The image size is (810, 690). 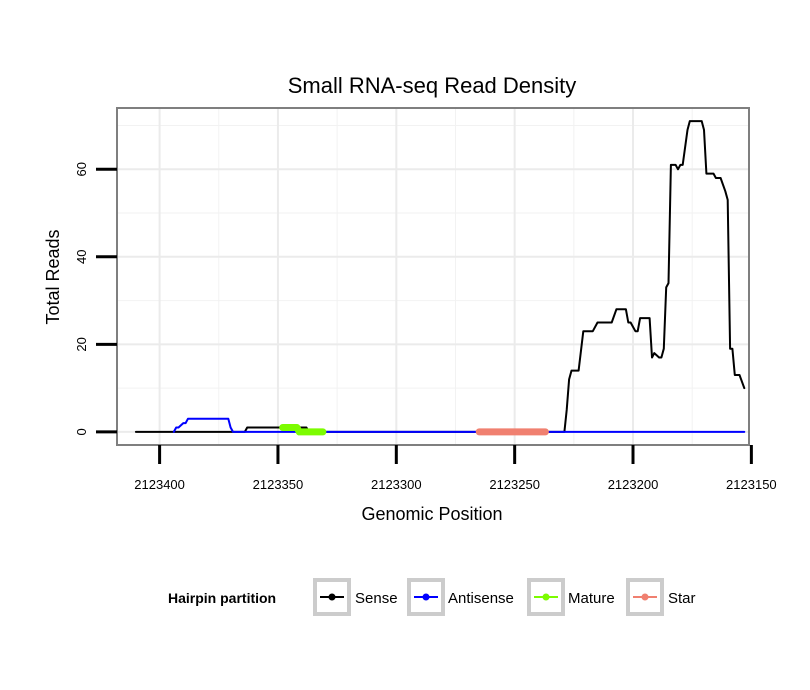 I want to click on x-tick-label-2: 2123300, so click(x=396, y=484).